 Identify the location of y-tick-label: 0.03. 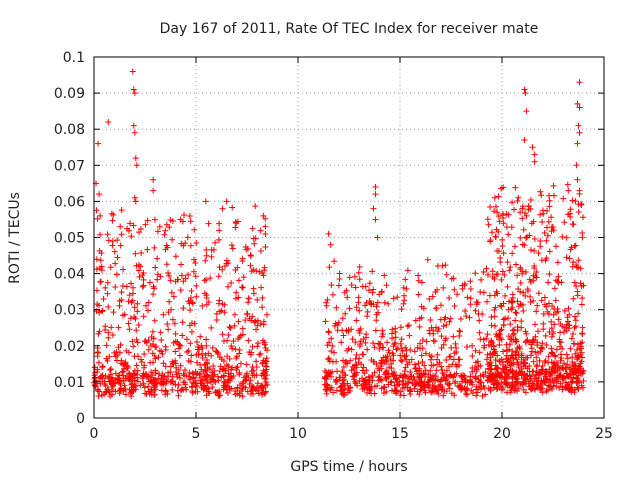
(69, 311).